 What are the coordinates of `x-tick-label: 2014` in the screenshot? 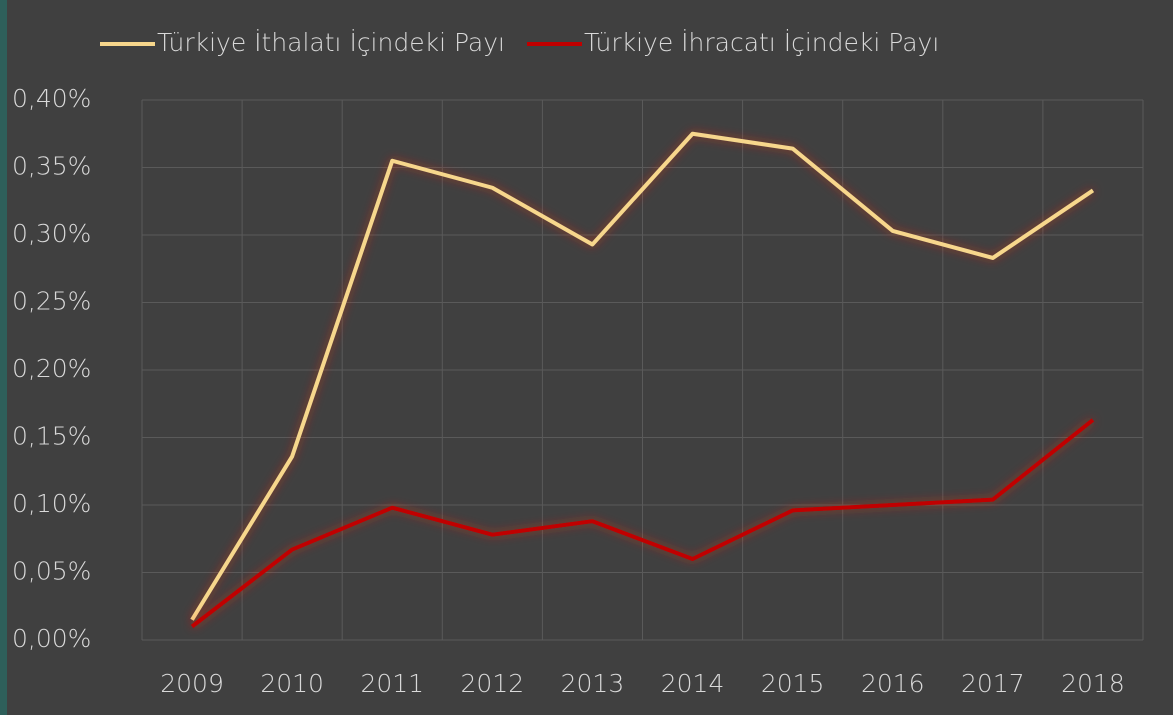 It's located at (693, 683).